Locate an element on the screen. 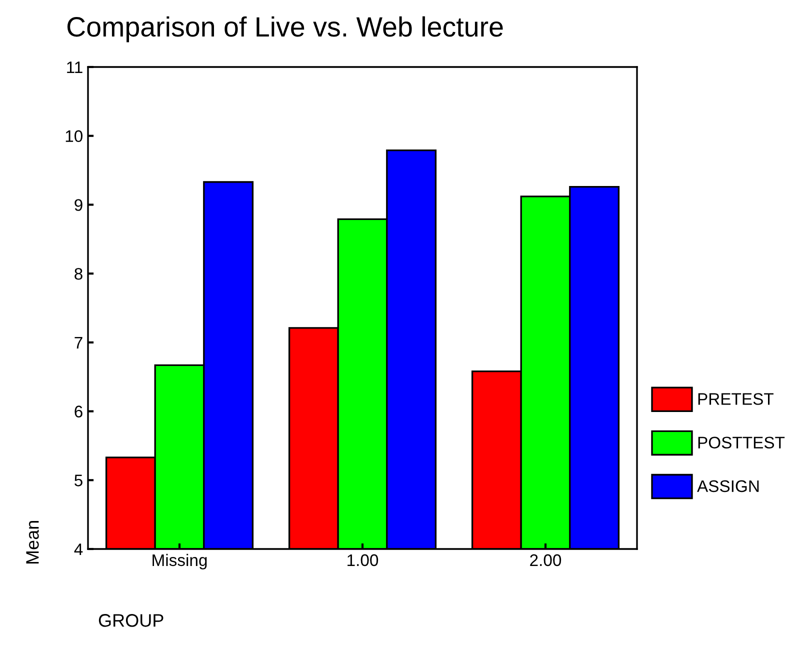 This screenshot has height=646, width=809. x-tick-label: 1.00 is located at coordinates (363, 560).